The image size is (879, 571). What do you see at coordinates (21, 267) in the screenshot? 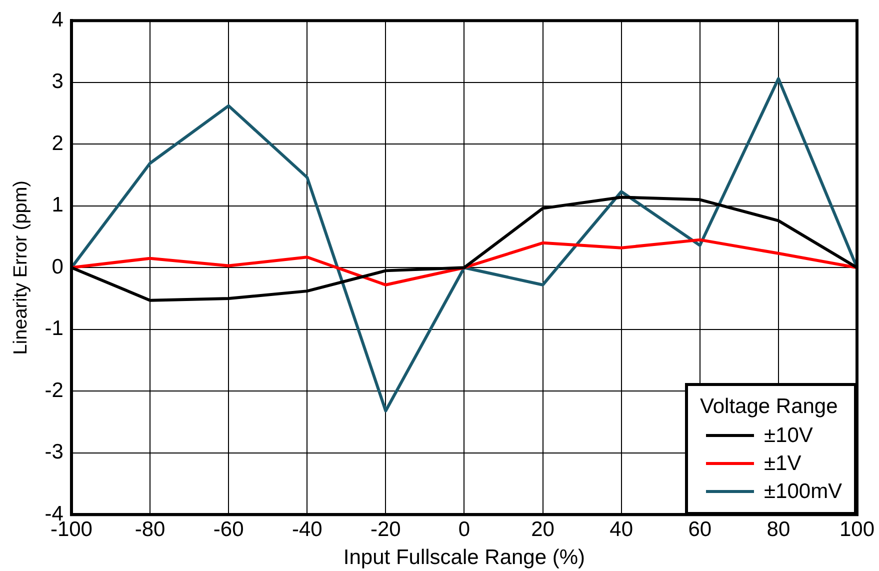
I see `y-axis-title: Linearity Error (ppm)` at bounding box center [21, 267].